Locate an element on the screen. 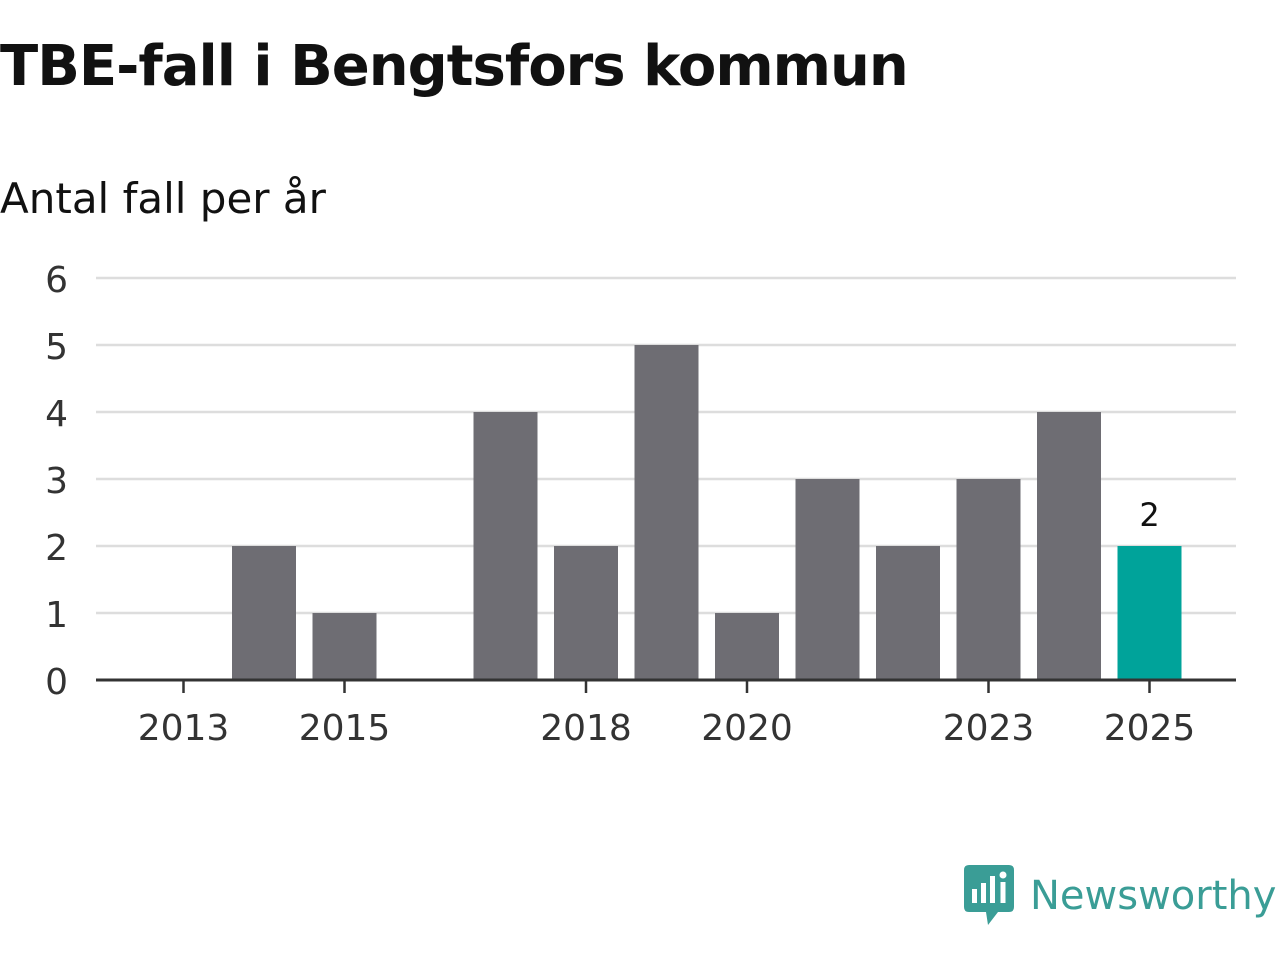  bar-2019 is located at coordinates (666, 512).